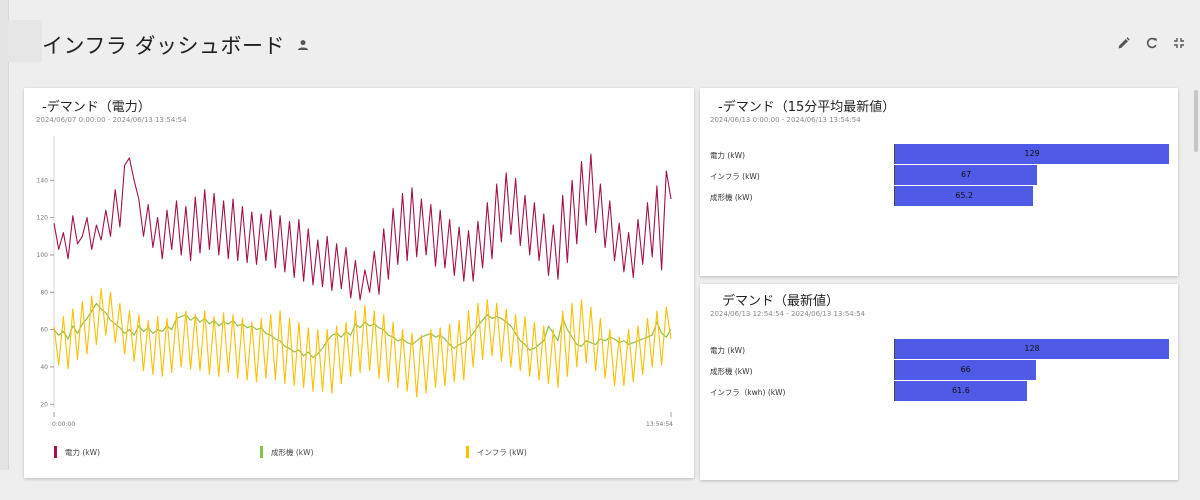 This screenshot has height=500, width=1200. What do you see at coordinates (303, 45) in the screenshot?
I see `person-icon` at bounding box center [303, 45].